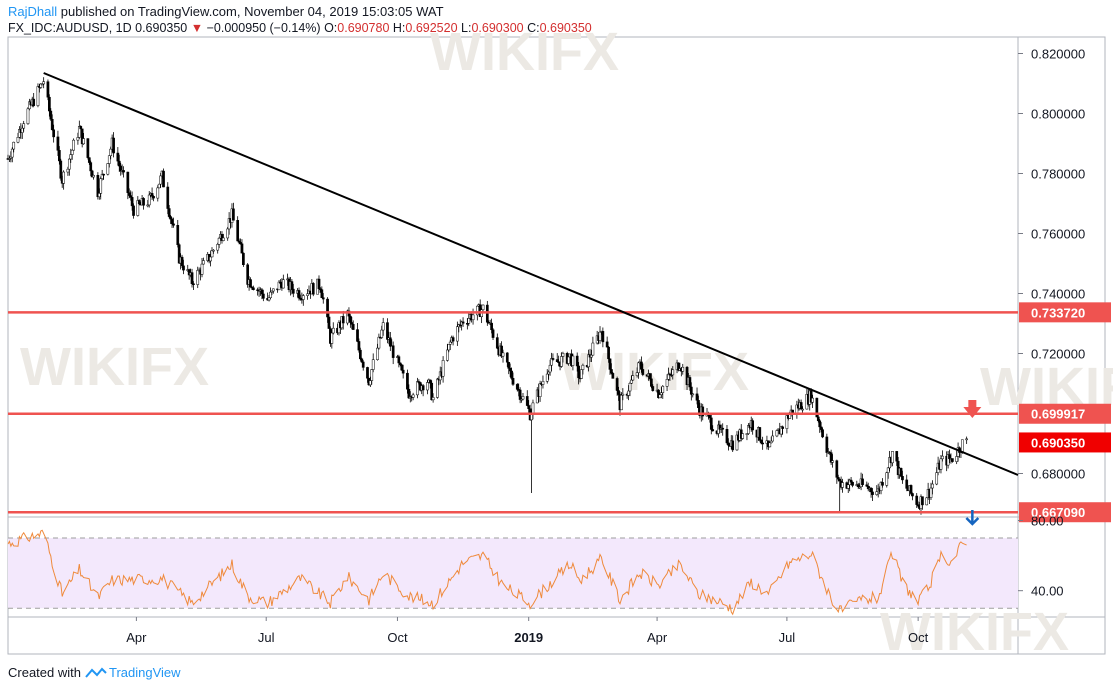  I want to click on down-arrow-icon, so click(972, 518).